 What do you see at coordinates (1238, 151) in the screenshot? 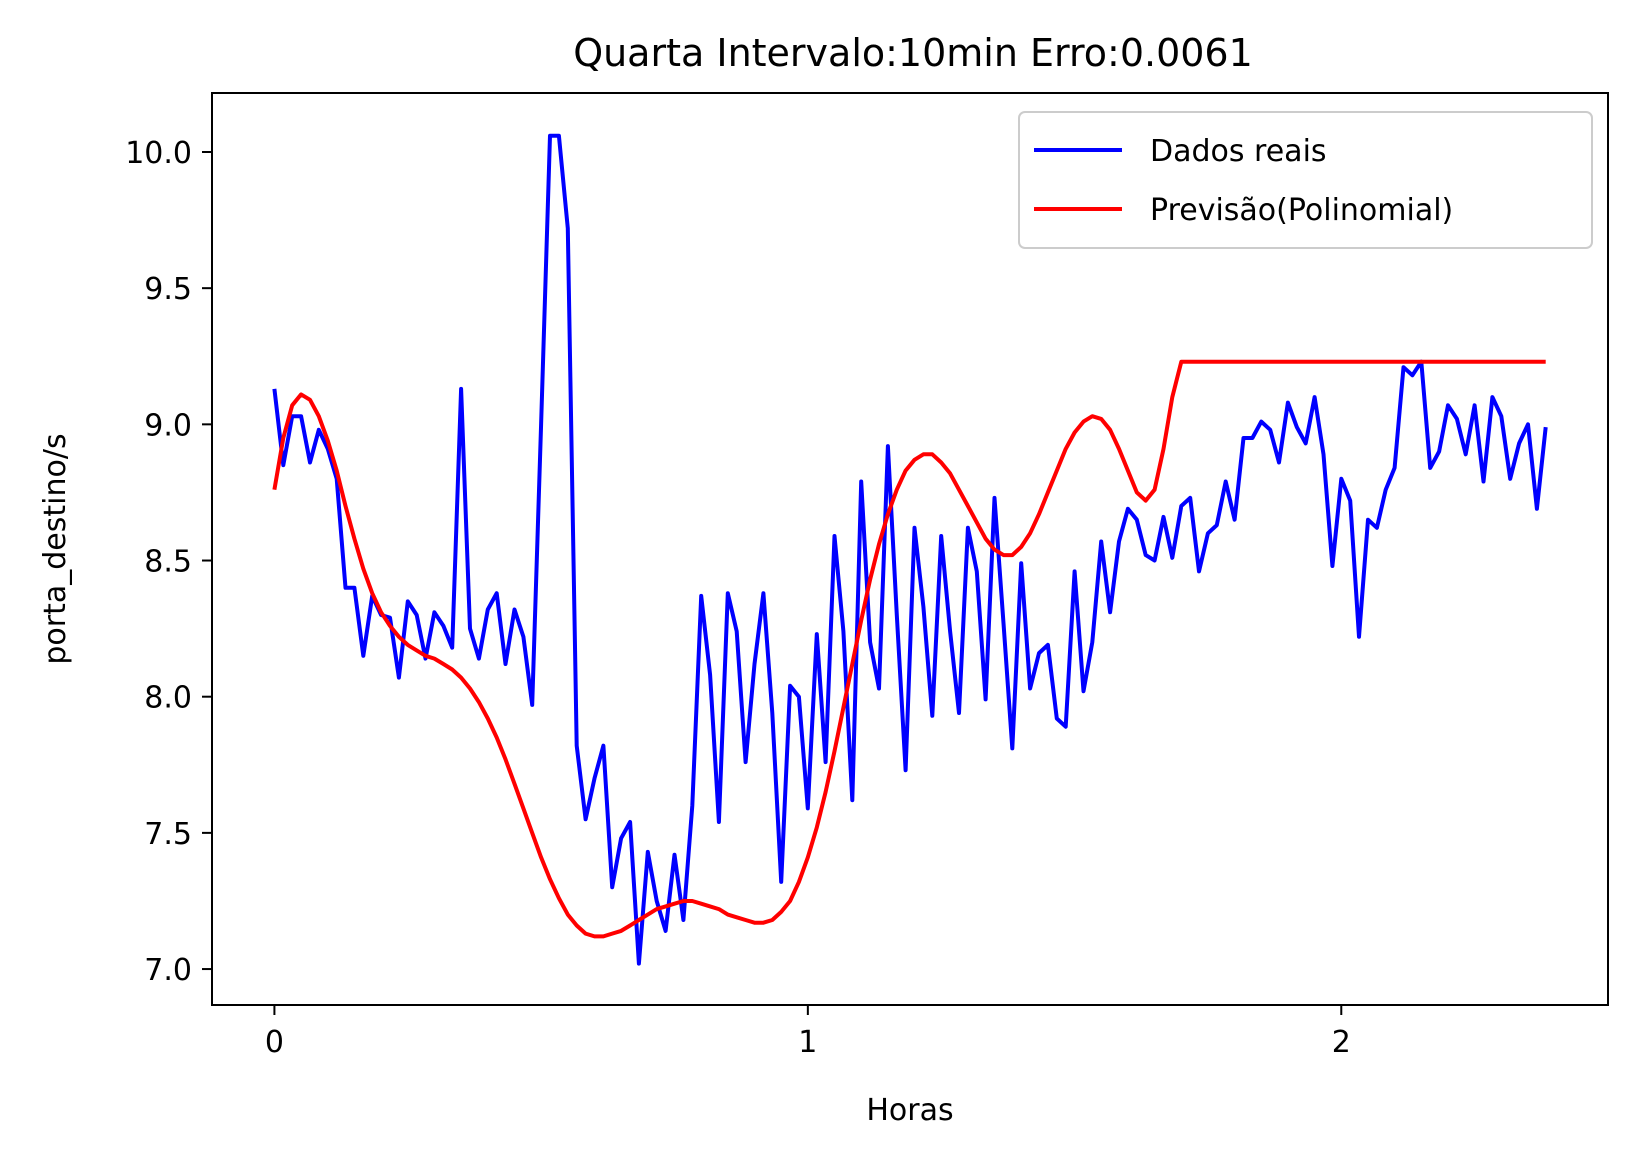
I see `legend-label-dados-reais: Dados reais` at bounding box center [1238, 151].